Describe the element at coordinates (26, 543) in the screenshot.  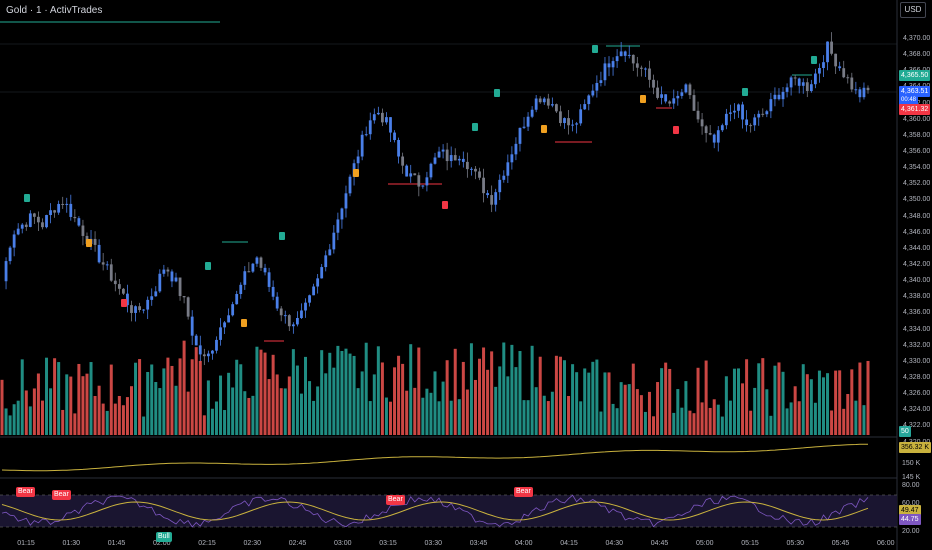
I see `time-tick-label: 01:15` at that location.